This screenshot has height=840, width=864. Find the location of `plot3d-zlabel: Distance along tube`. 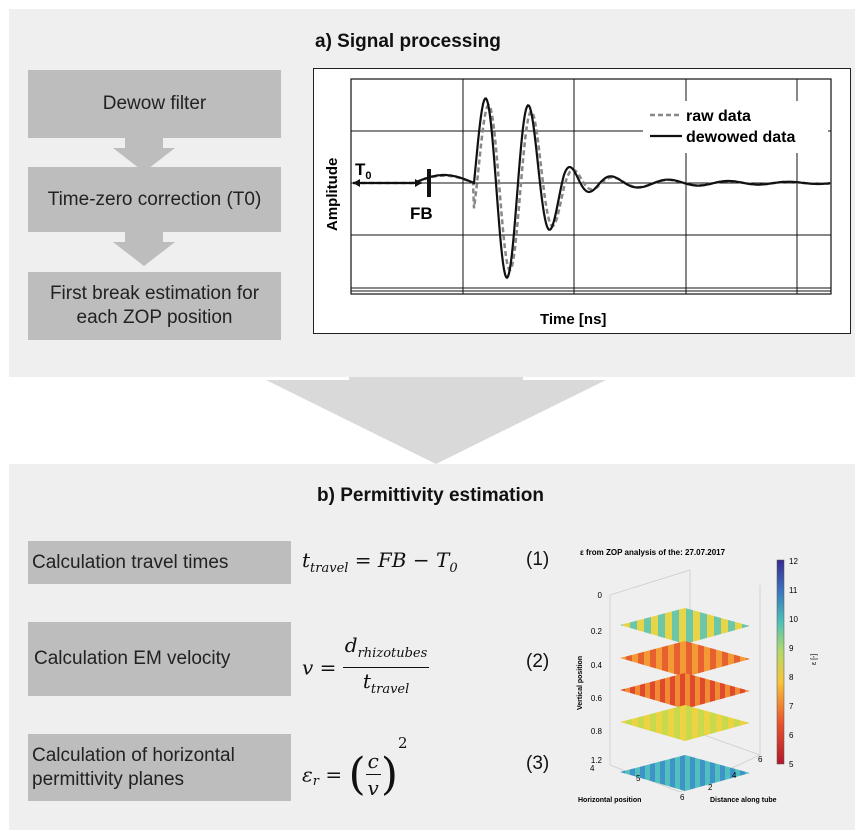

plot3d-zlabel: Distance along tube is located at coordinates (743, 800).